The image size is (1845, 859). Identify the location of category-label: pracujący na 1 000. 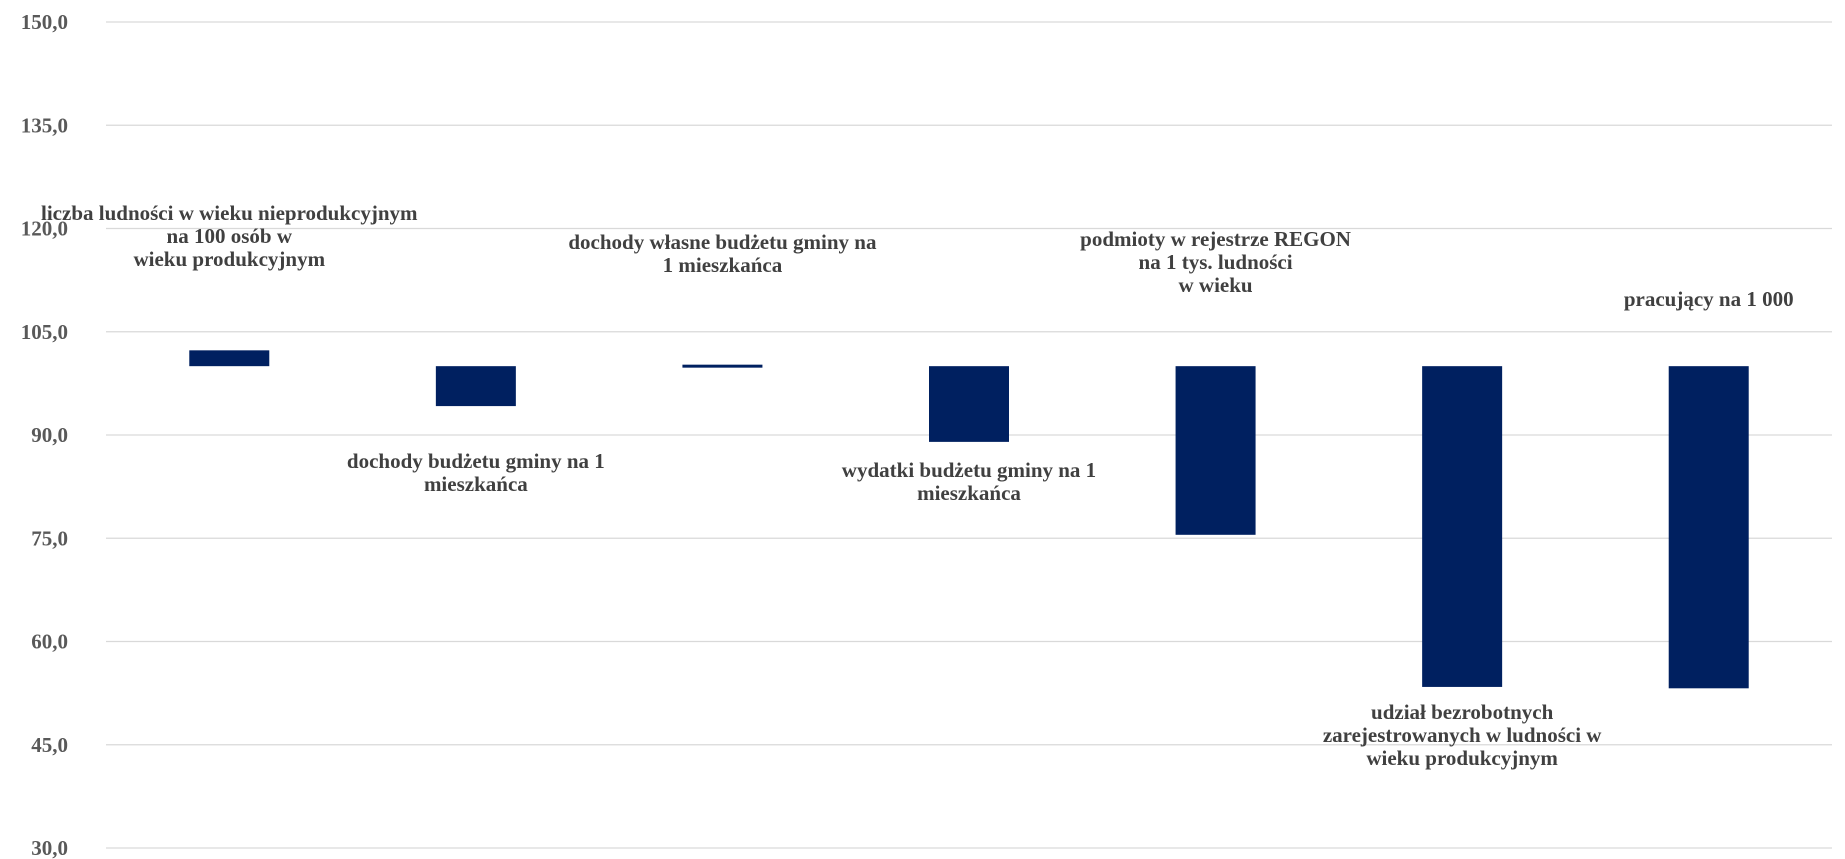
(1709, 299).